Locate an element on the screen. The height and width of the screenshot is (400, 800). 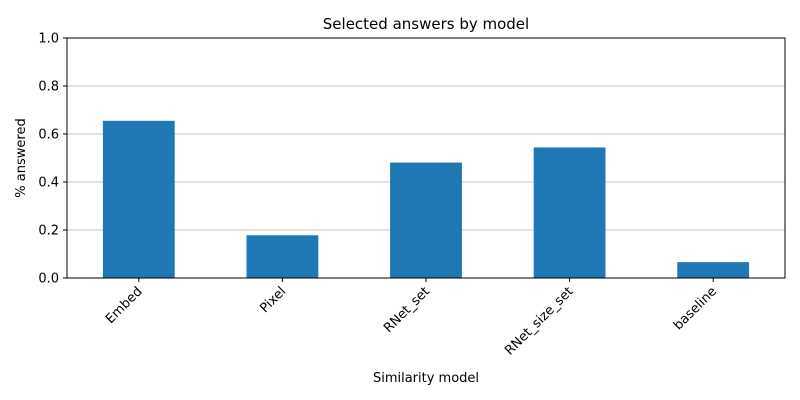
bar-rnet-size-set is located at coordinates (569, 212).